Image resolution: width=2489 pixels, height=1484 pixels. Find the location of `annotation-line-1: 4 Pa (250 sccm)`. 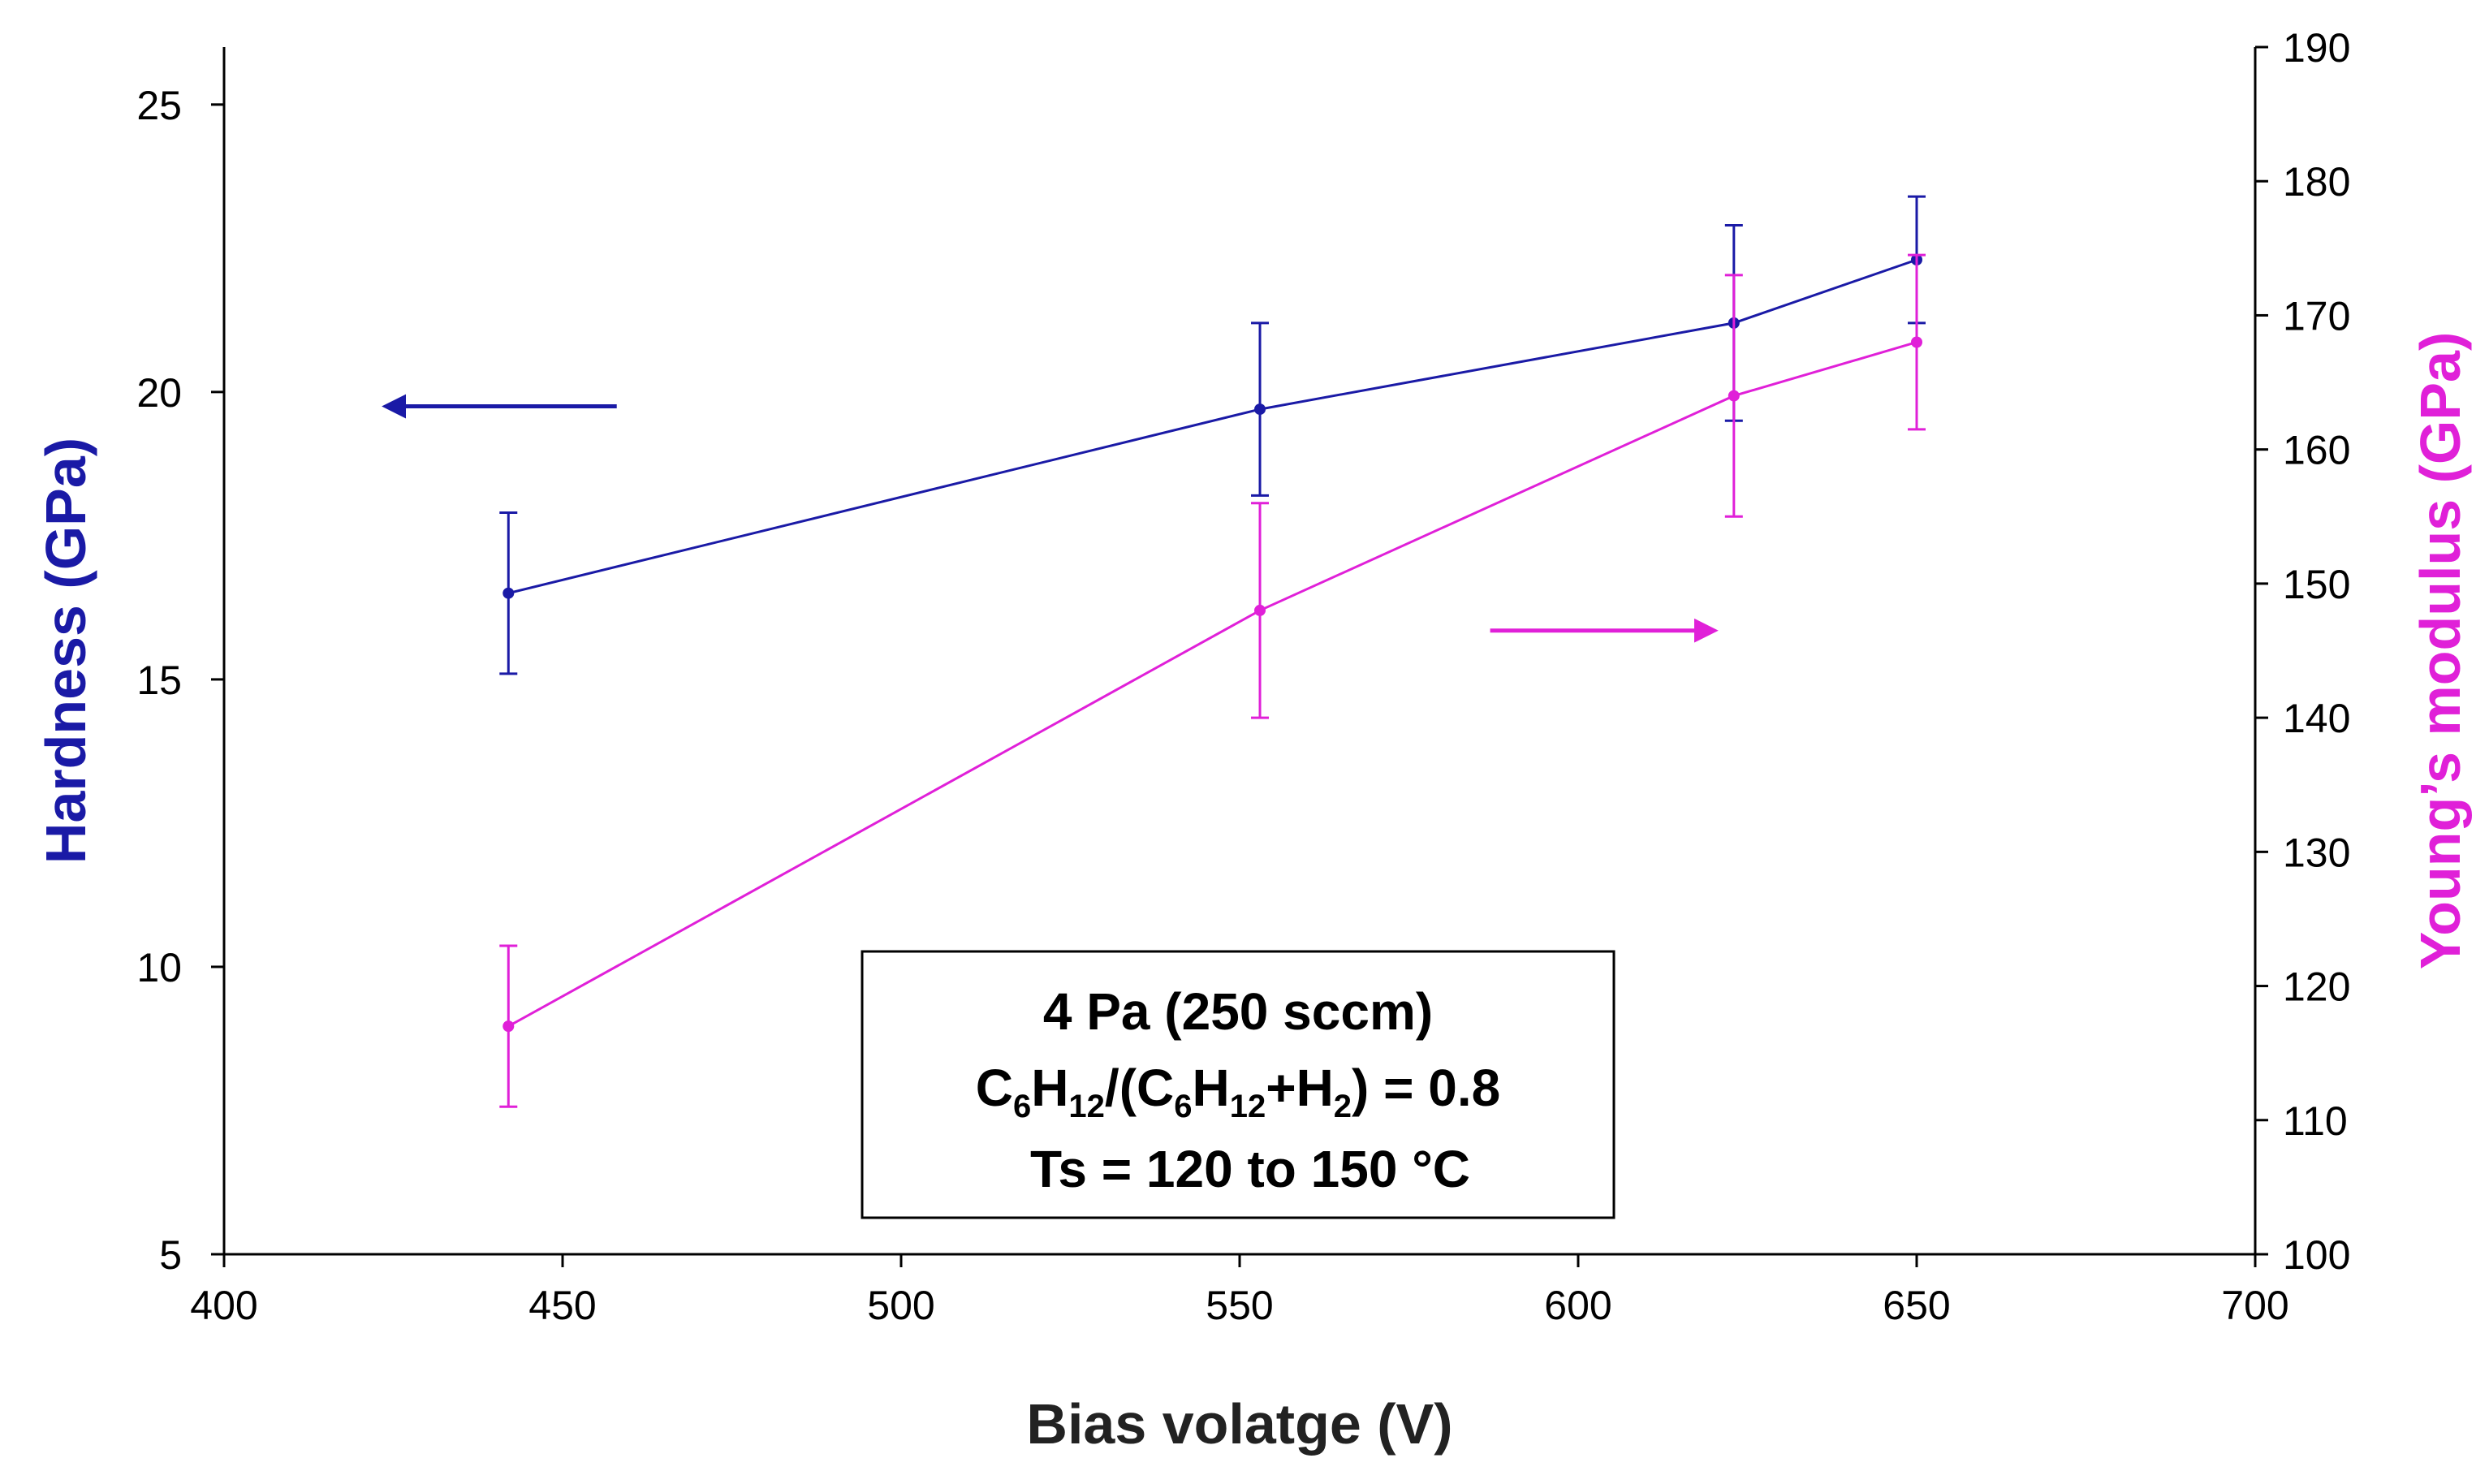

annotation-line-1: 4 Pa (250 sccm) is located at coordinates (1238, 1011).